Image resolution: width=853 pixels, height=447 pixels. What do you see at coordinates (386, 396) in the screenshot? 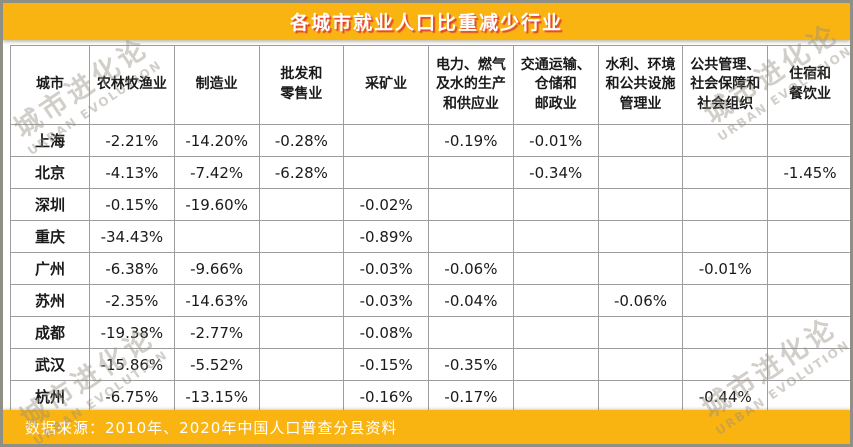
I see `value-cell: -0.16%` at bounding box center [386, 396].